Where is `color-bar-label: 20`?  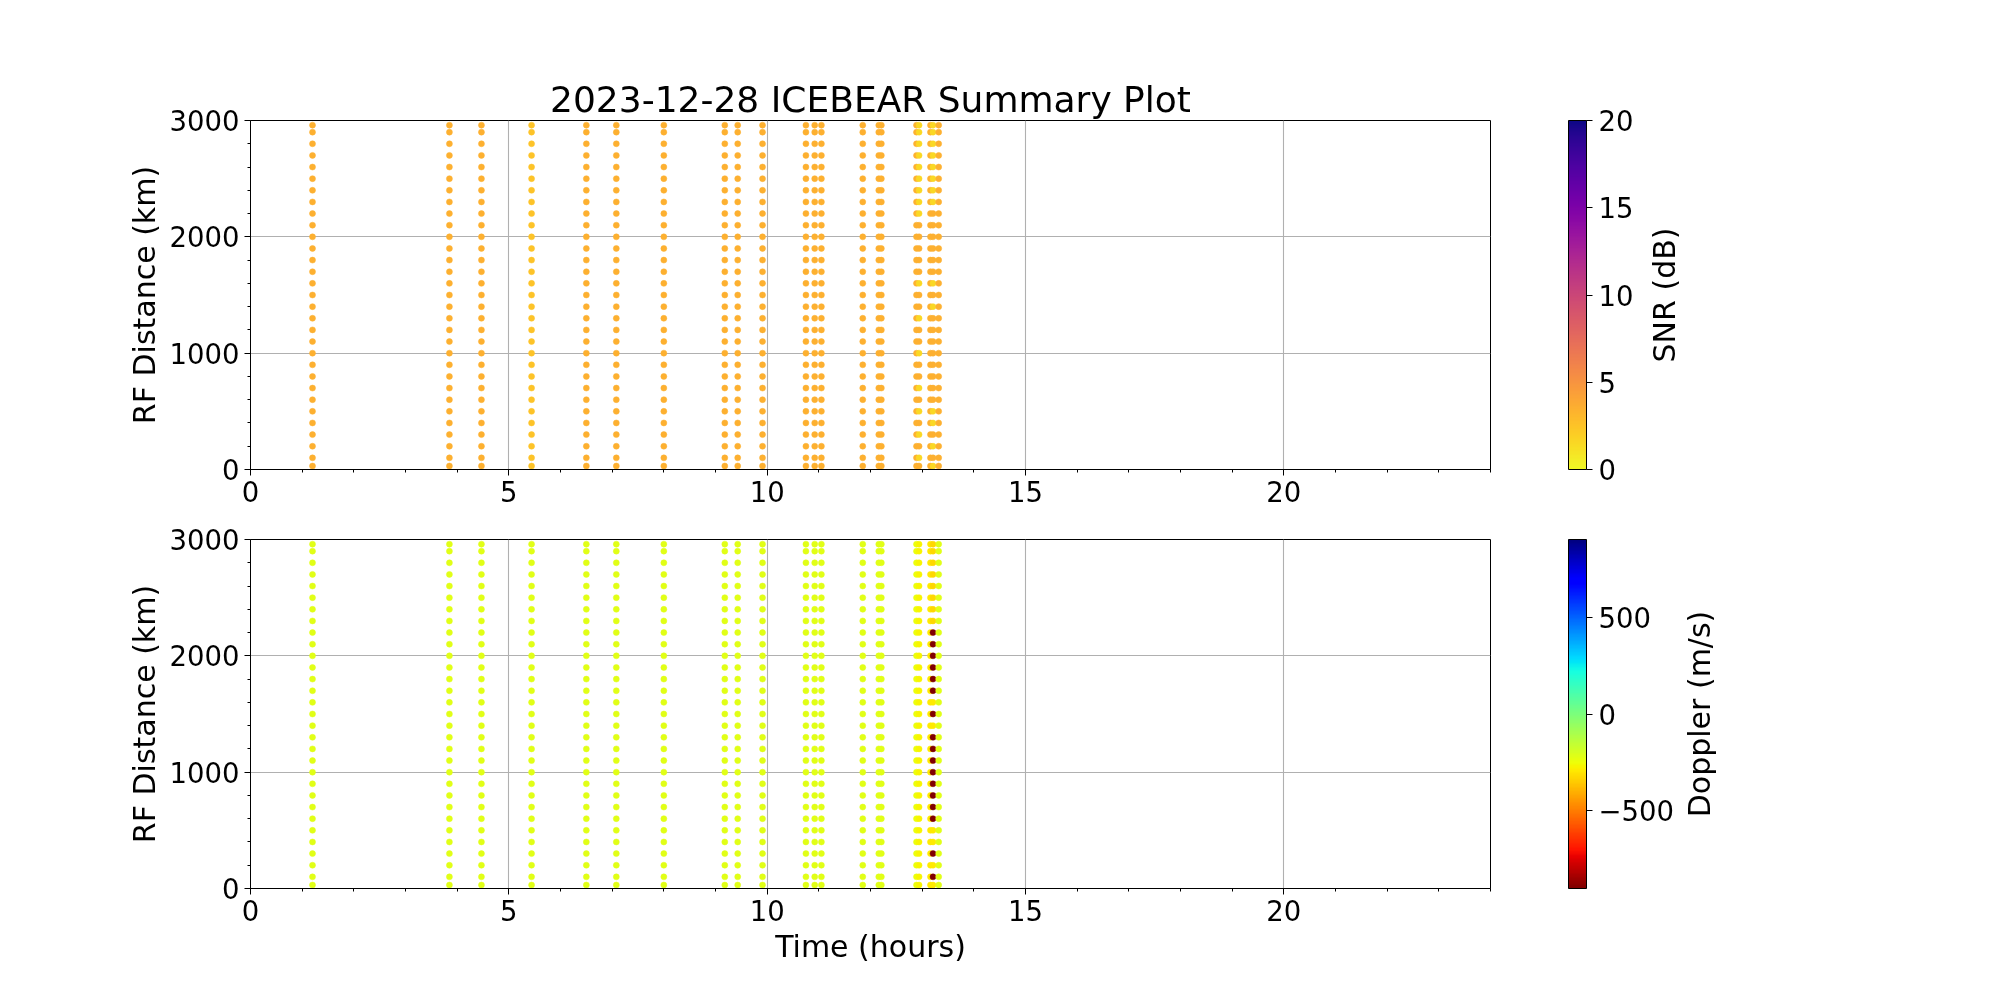
color-bar-label: 20 is located at coordinates (1616, 121).